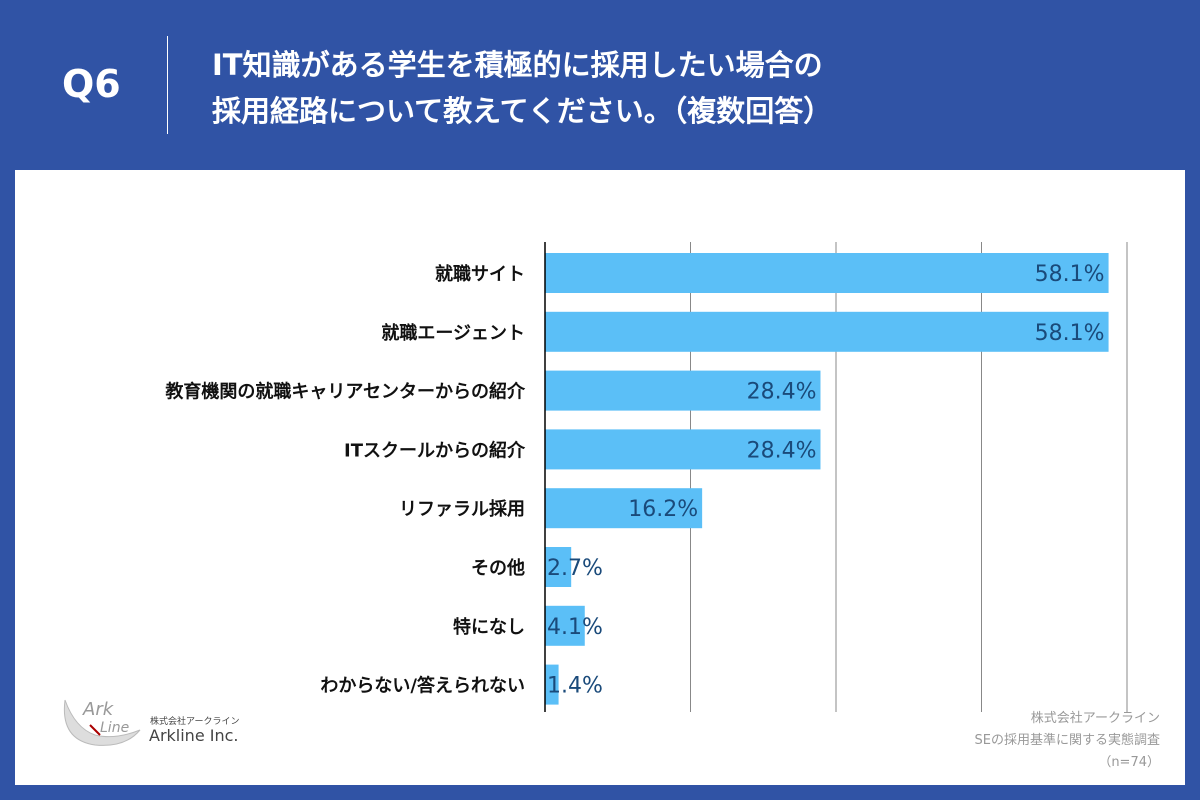 Image resolution: width=1200 pixels, height=800 pixels. Describe the element at coordinates (194, 735) in the screenshot. I see `logo-en: Arkline Inc.` at that location.